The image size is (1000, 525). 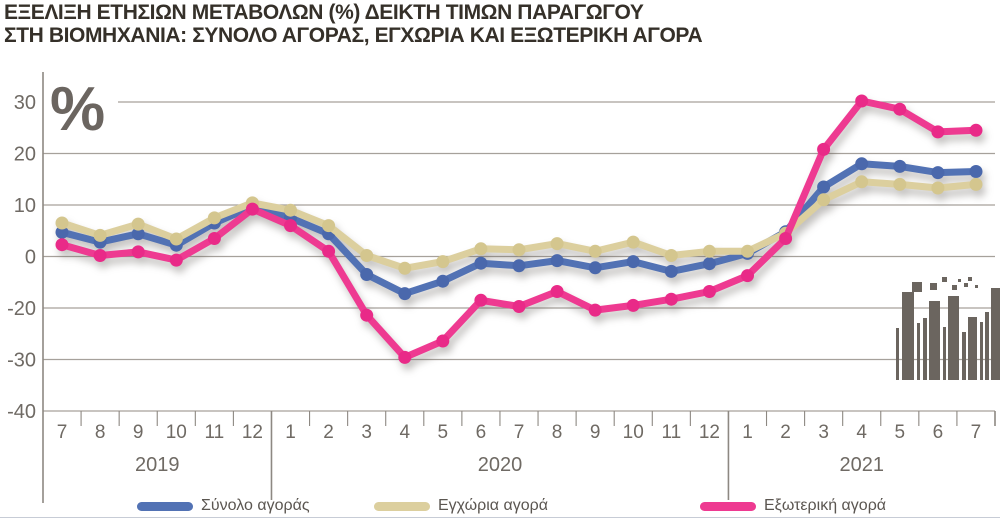 I want to click on legend-label-external: Εξωτερική αγορά, so click(x=825, y=505).